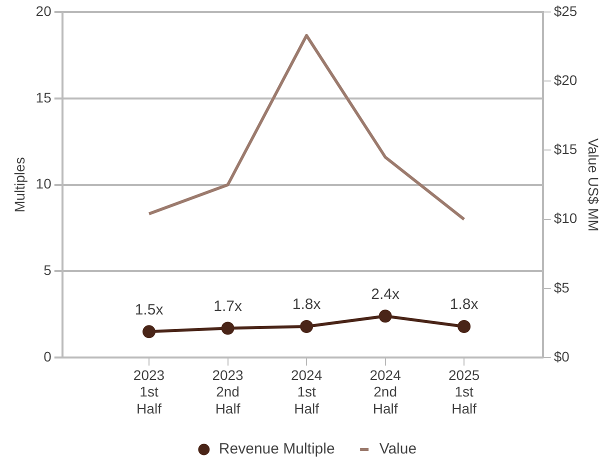 This screenshot has width=613, height=467. Describe the element at coordinates (306, 391) in the screenshot. I see `x-tick-label: 2024 1st Half` at that location.